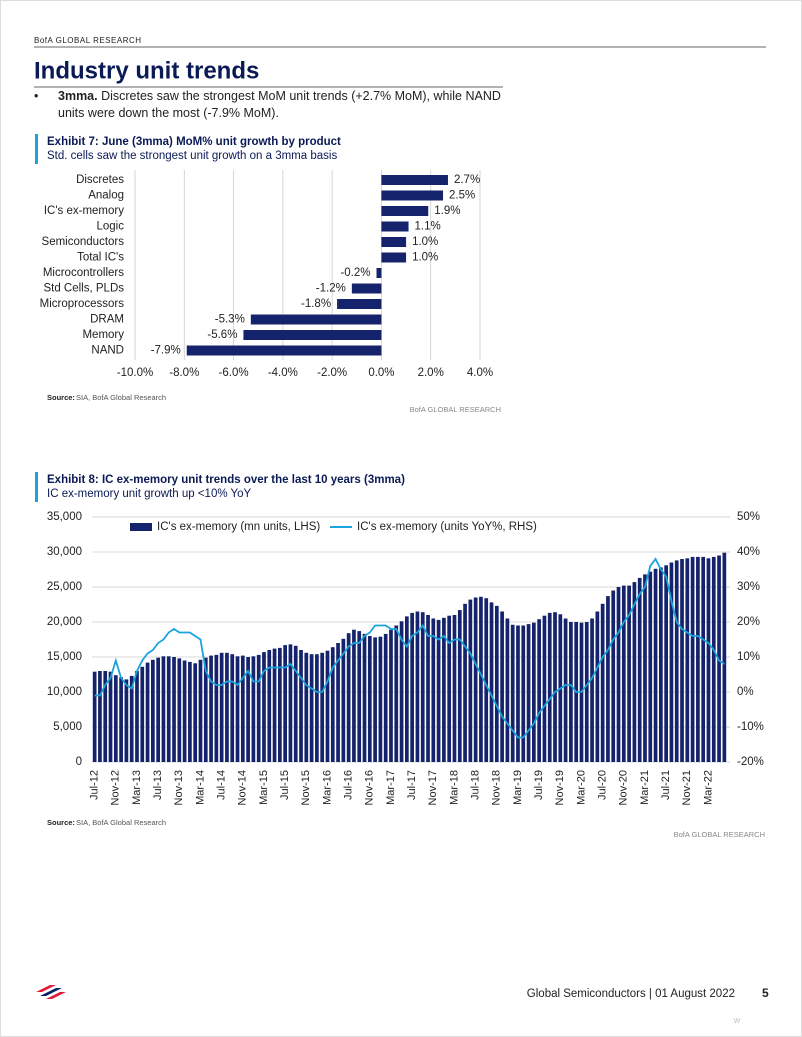 This screenshot has width=802, height=1037. Describe the element at coordinates (447, 527) in the screenshot. I see `legend-label: IC's ex-memory (units YoY%, RHS)` at that location.